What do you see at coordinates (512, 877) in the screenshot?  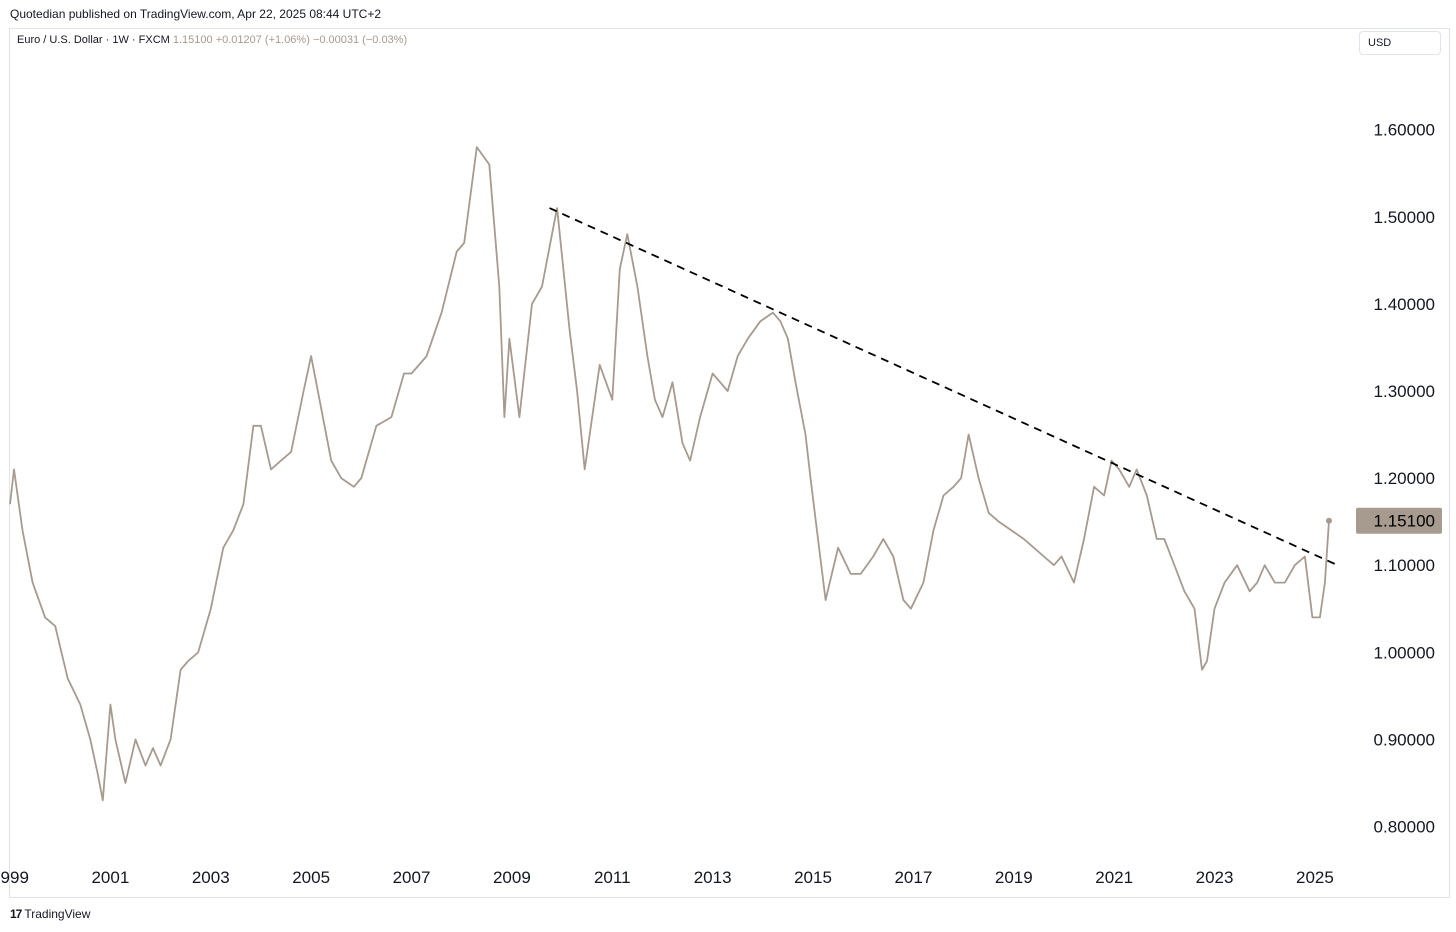 I see `x-tick-label: 2009` at bounding box center [512, 877].